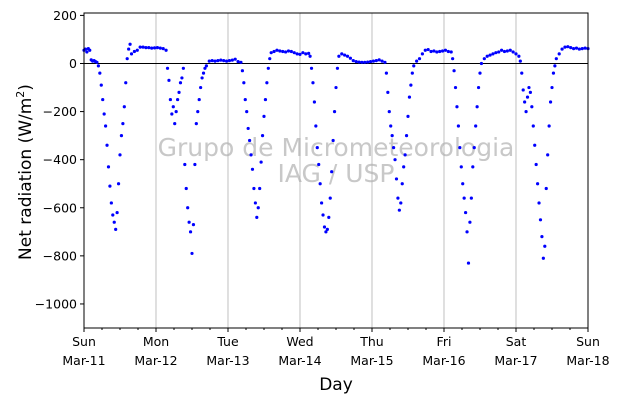  What do you see at coordinates (227, 341) in the screenshot?
I see `x-tick-label-weekday: Tue` at bounding box center [227, 341].